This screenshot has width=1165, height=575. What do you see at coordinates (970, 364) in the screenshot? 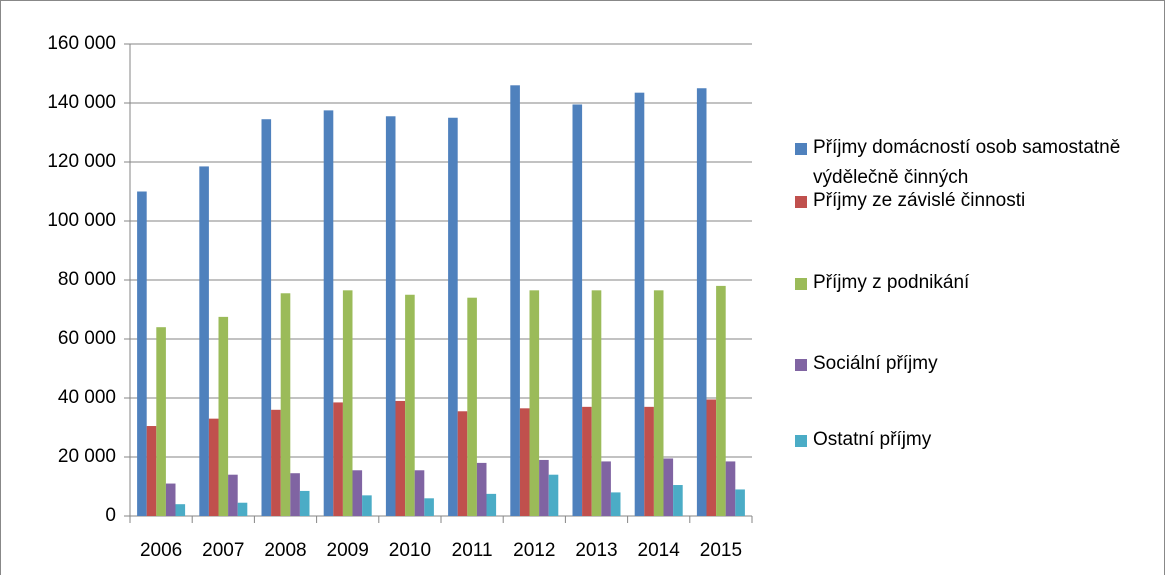
I see `legend-item: Sociální příjmy` at bounding box center [970, 364].